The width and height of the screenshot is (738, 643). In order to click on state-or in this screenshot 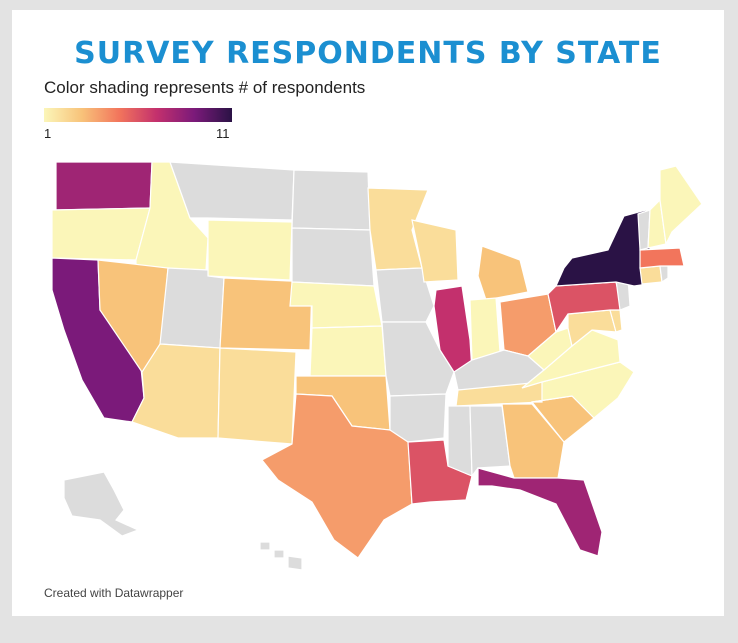, I will do `click(101, 234)`.